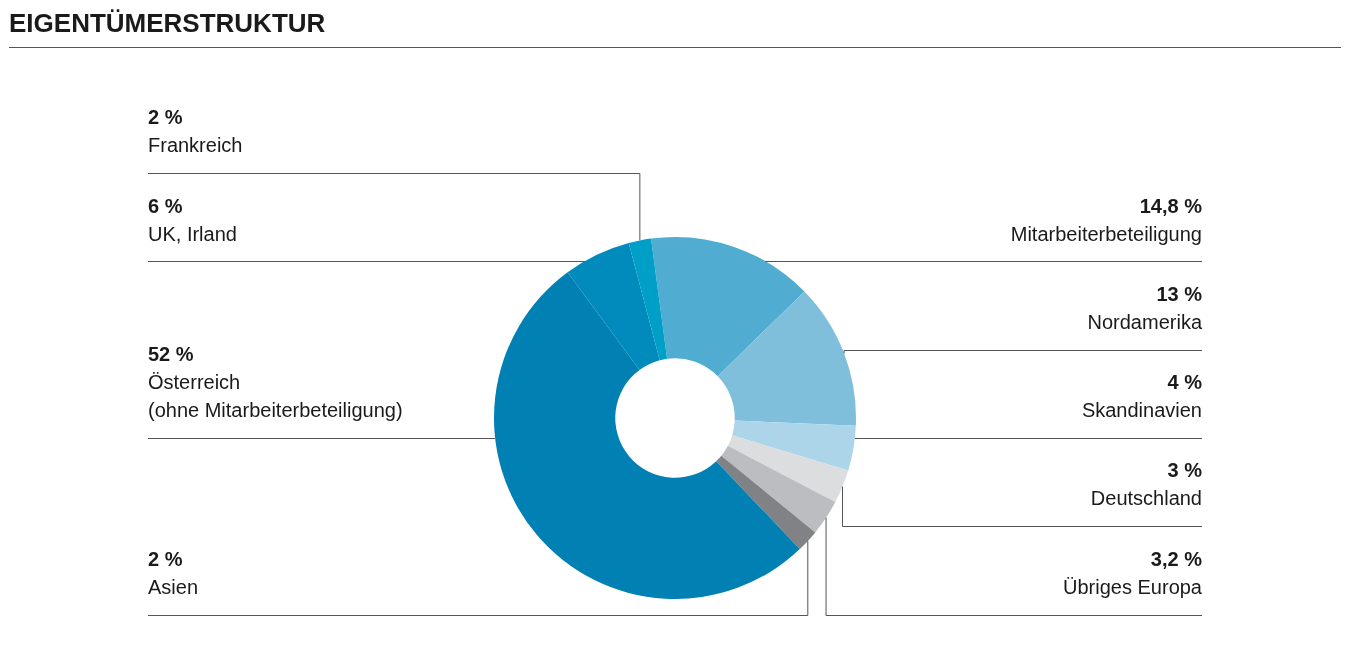 The image size is (1350, 659). What do you see at coordinates (173, 586) in the screenshot?
I see `slice-label: Asien` at bounding box center [173, 586].